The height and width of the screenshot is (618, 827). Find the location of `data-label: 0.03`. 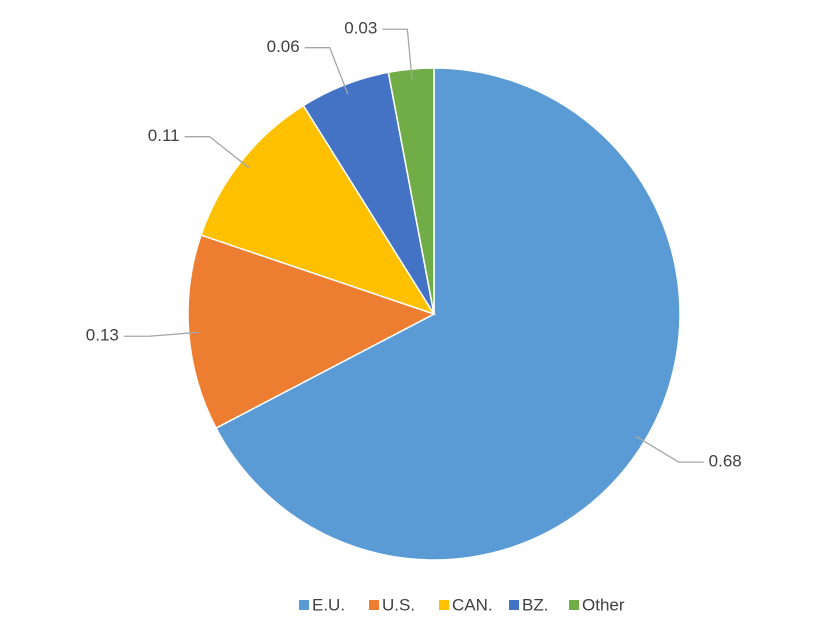

data-label: 0.03 is located at coordinates (360, 28).